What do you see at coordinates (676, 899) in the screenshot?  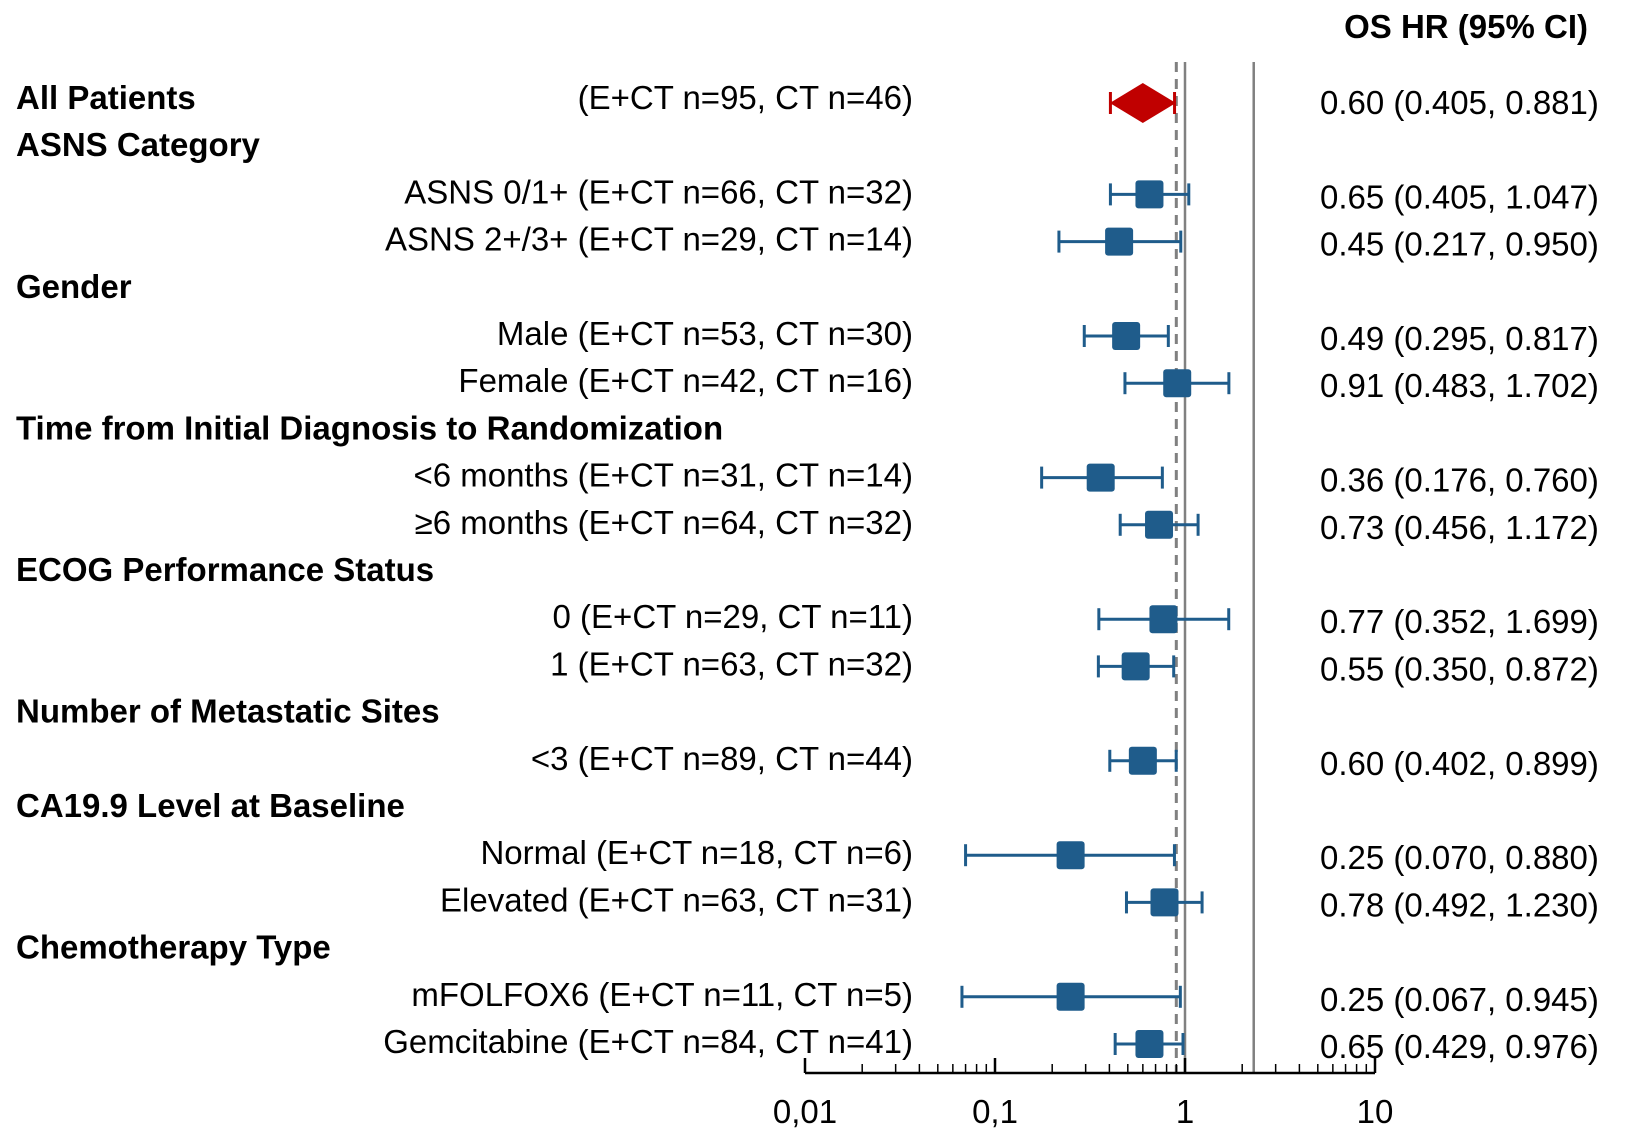 I see `subgroup-label: Elevated (E+CT n=63, CT n=31)` at bounding box center [676, 899].